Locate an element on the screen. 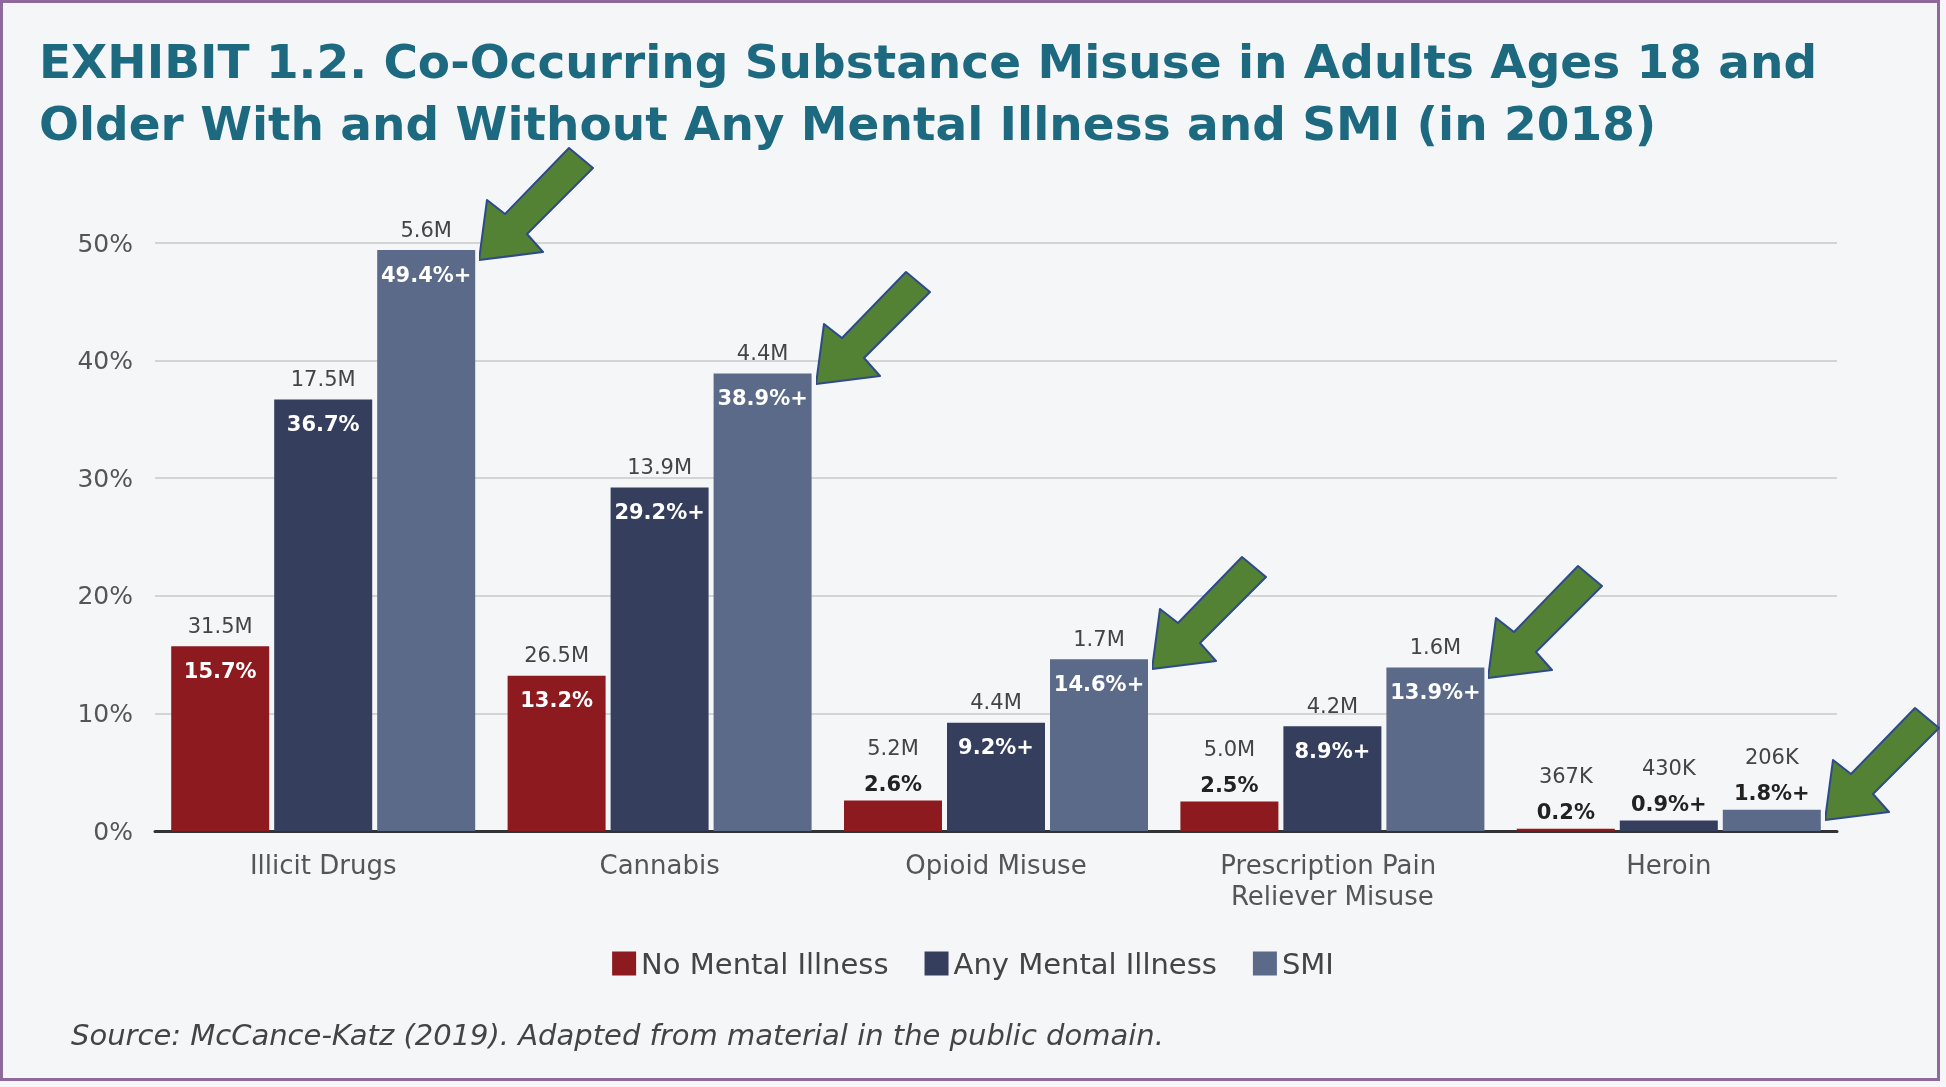 The image size is (1946, 1087). data-label: 2.6% is located at coordinates (893, 783).